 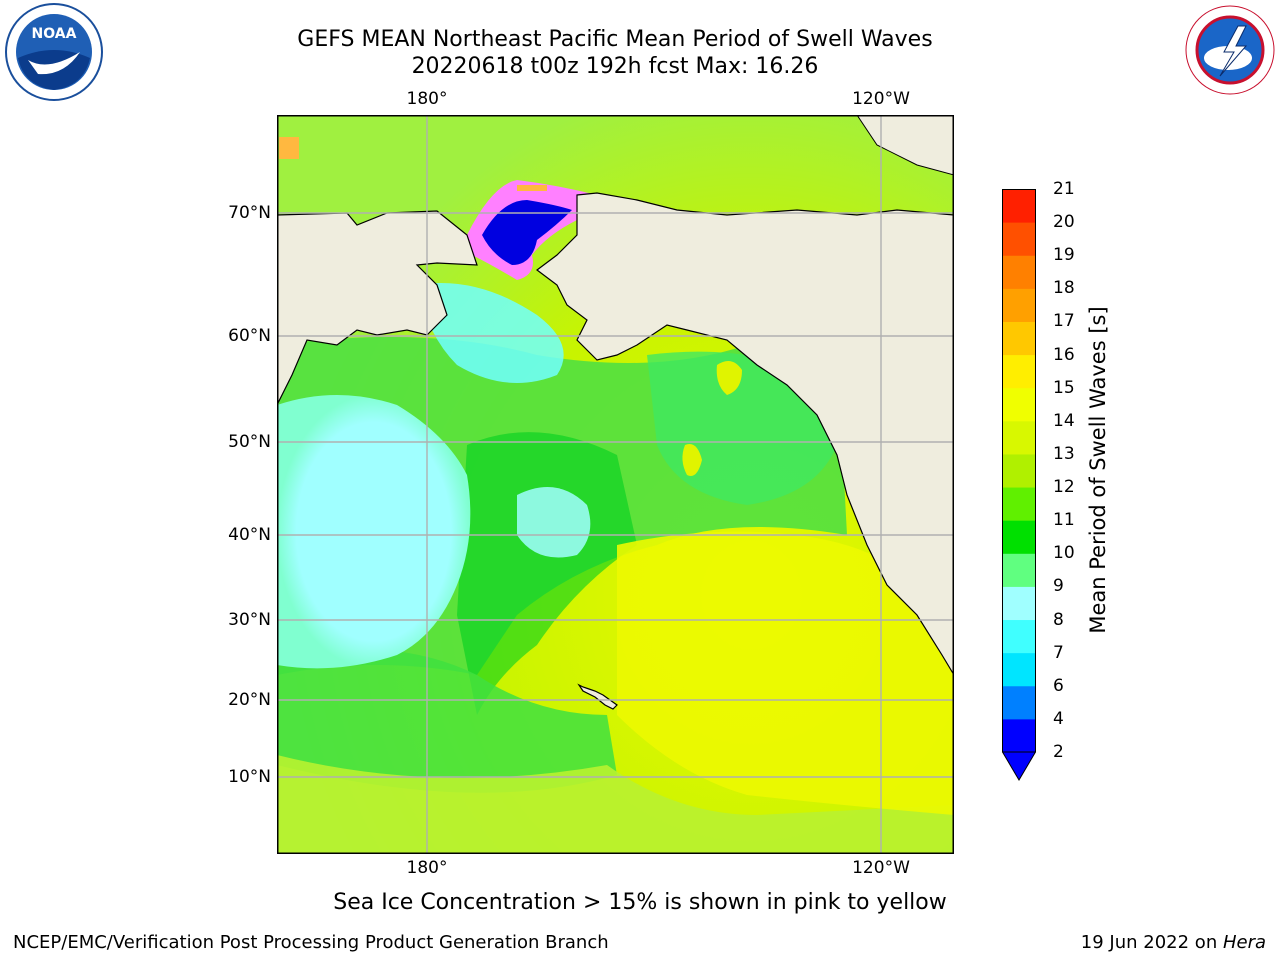 I want to click on noaa-logo: NOAA, so click(x=54, y=54).